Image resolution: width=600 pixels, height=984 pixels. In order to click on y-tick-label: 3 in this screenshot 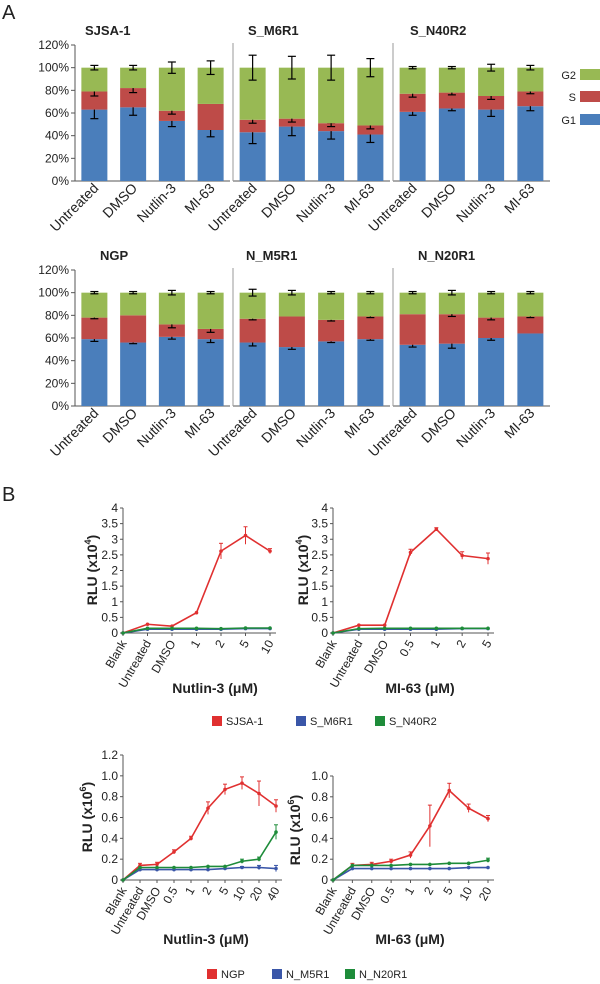, I will do `click(324, 539)`.